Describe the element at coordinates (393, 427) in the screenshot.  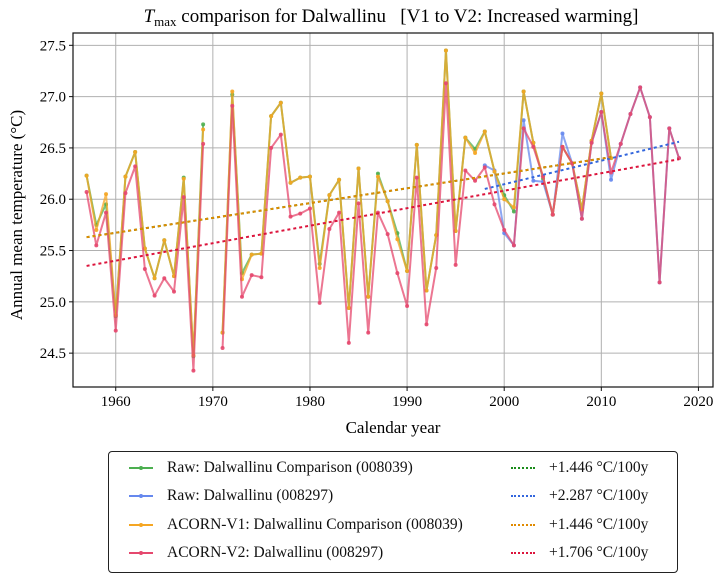
I see `x-axis-label: Calendar year` at that location.